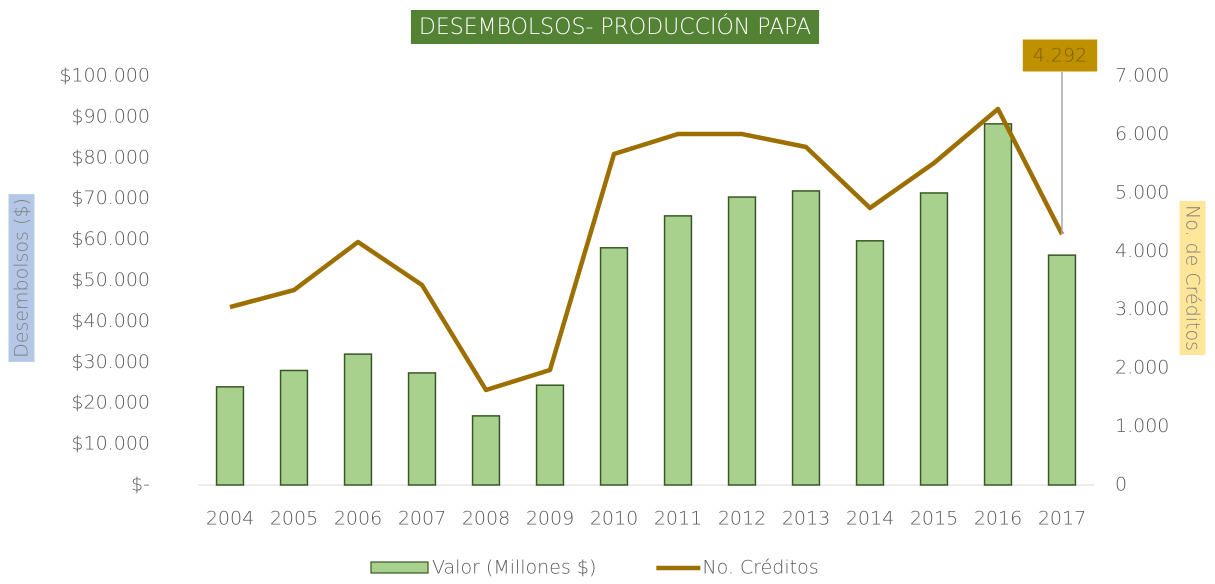 The height and width of the screenshot is (584, 1215). Describe the element at coordinates (870, 519) in the screenshot. I see `x-tick-label: 2014` at that location.